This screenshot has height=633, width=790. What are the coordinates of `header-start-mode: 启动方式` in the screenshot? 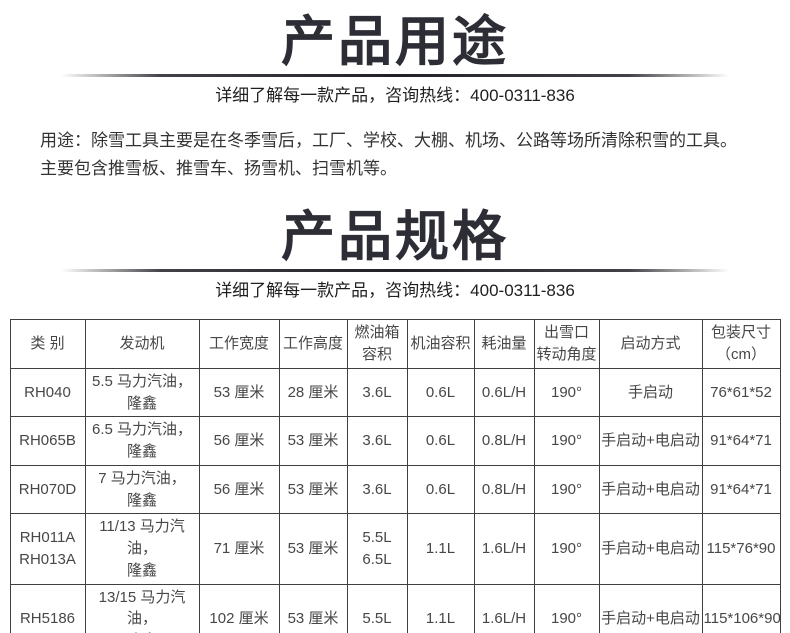 It's located at (650, 344).